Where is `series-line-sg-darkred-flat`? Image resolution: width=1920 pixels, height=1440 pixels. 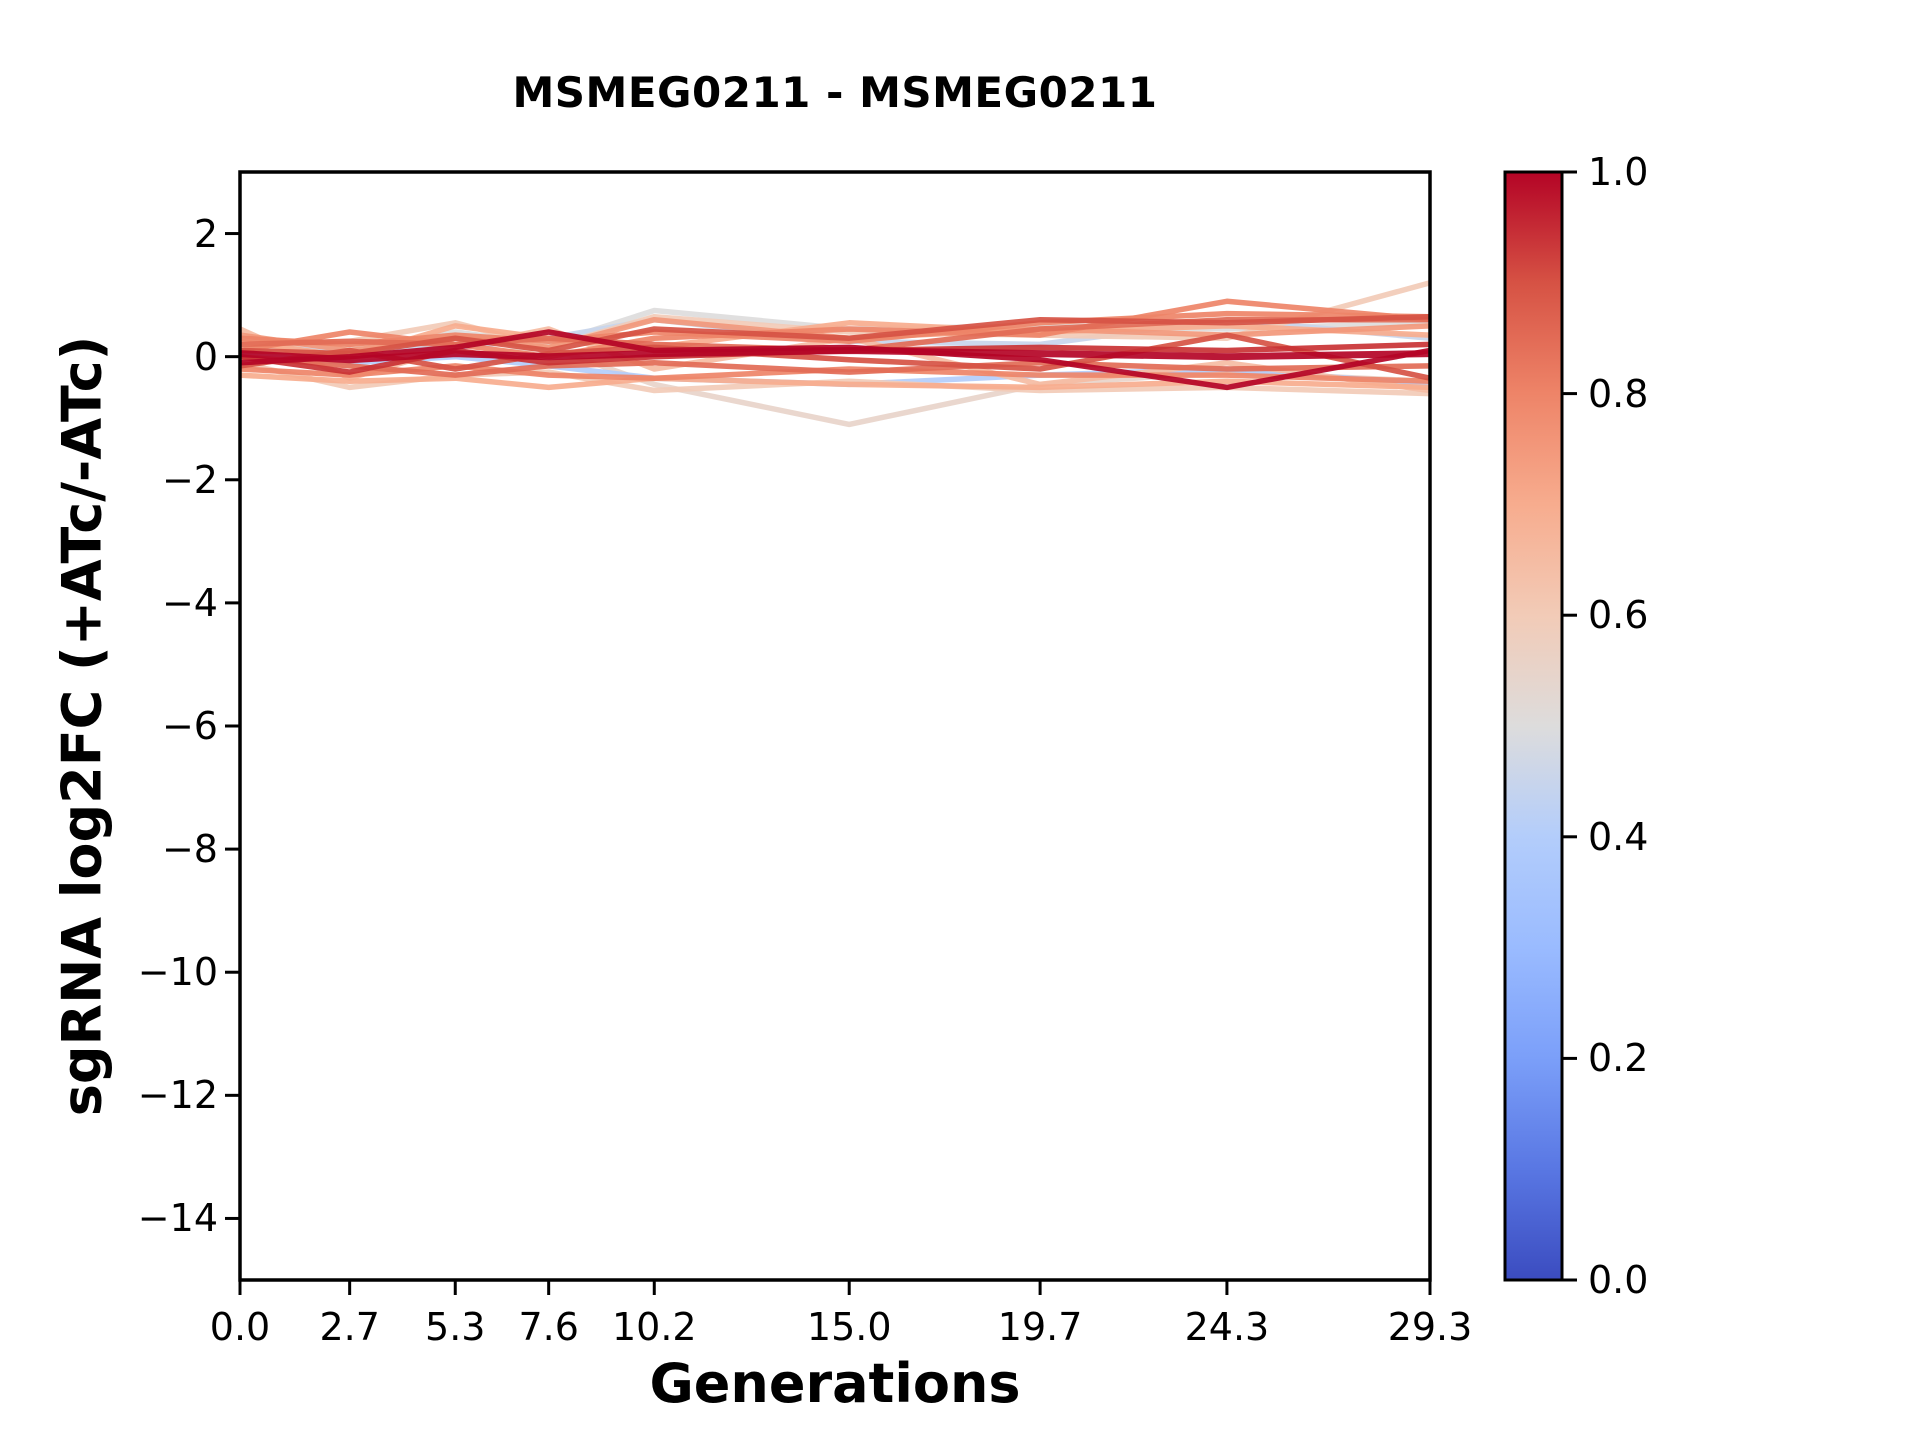
series-line-sg-darkred-flat is located at coordinates (835, 355).